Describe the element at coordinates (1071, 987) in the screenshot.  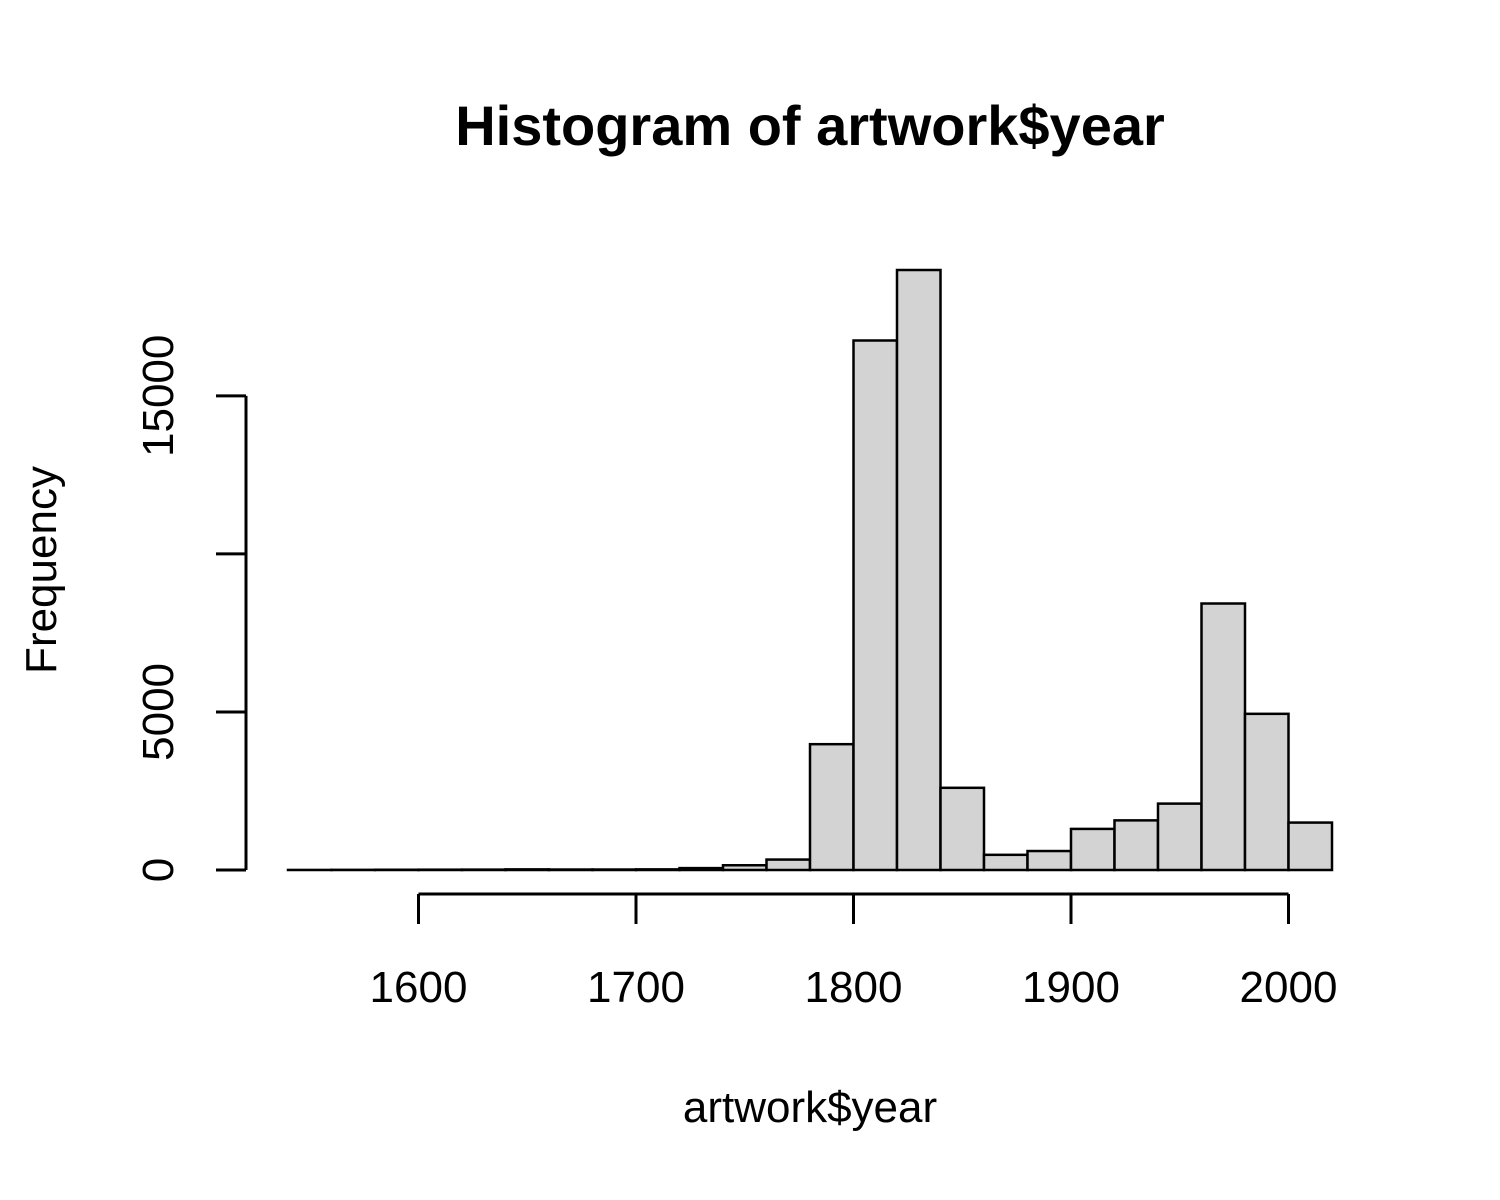
I see `x-tick-label: 1900` at that location.